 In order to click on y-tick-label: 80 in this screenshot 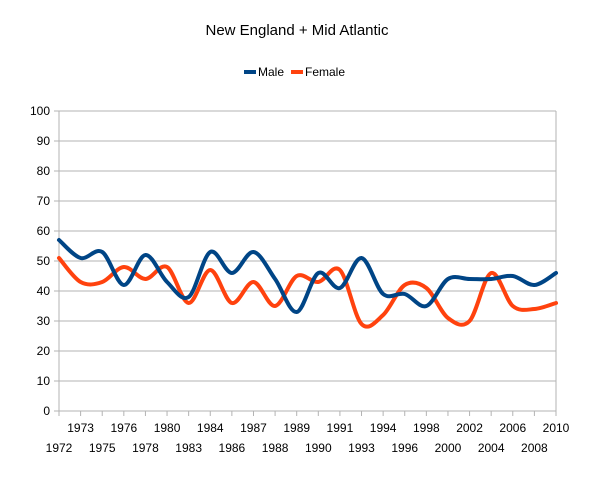, I will do `click(44, 171)`.